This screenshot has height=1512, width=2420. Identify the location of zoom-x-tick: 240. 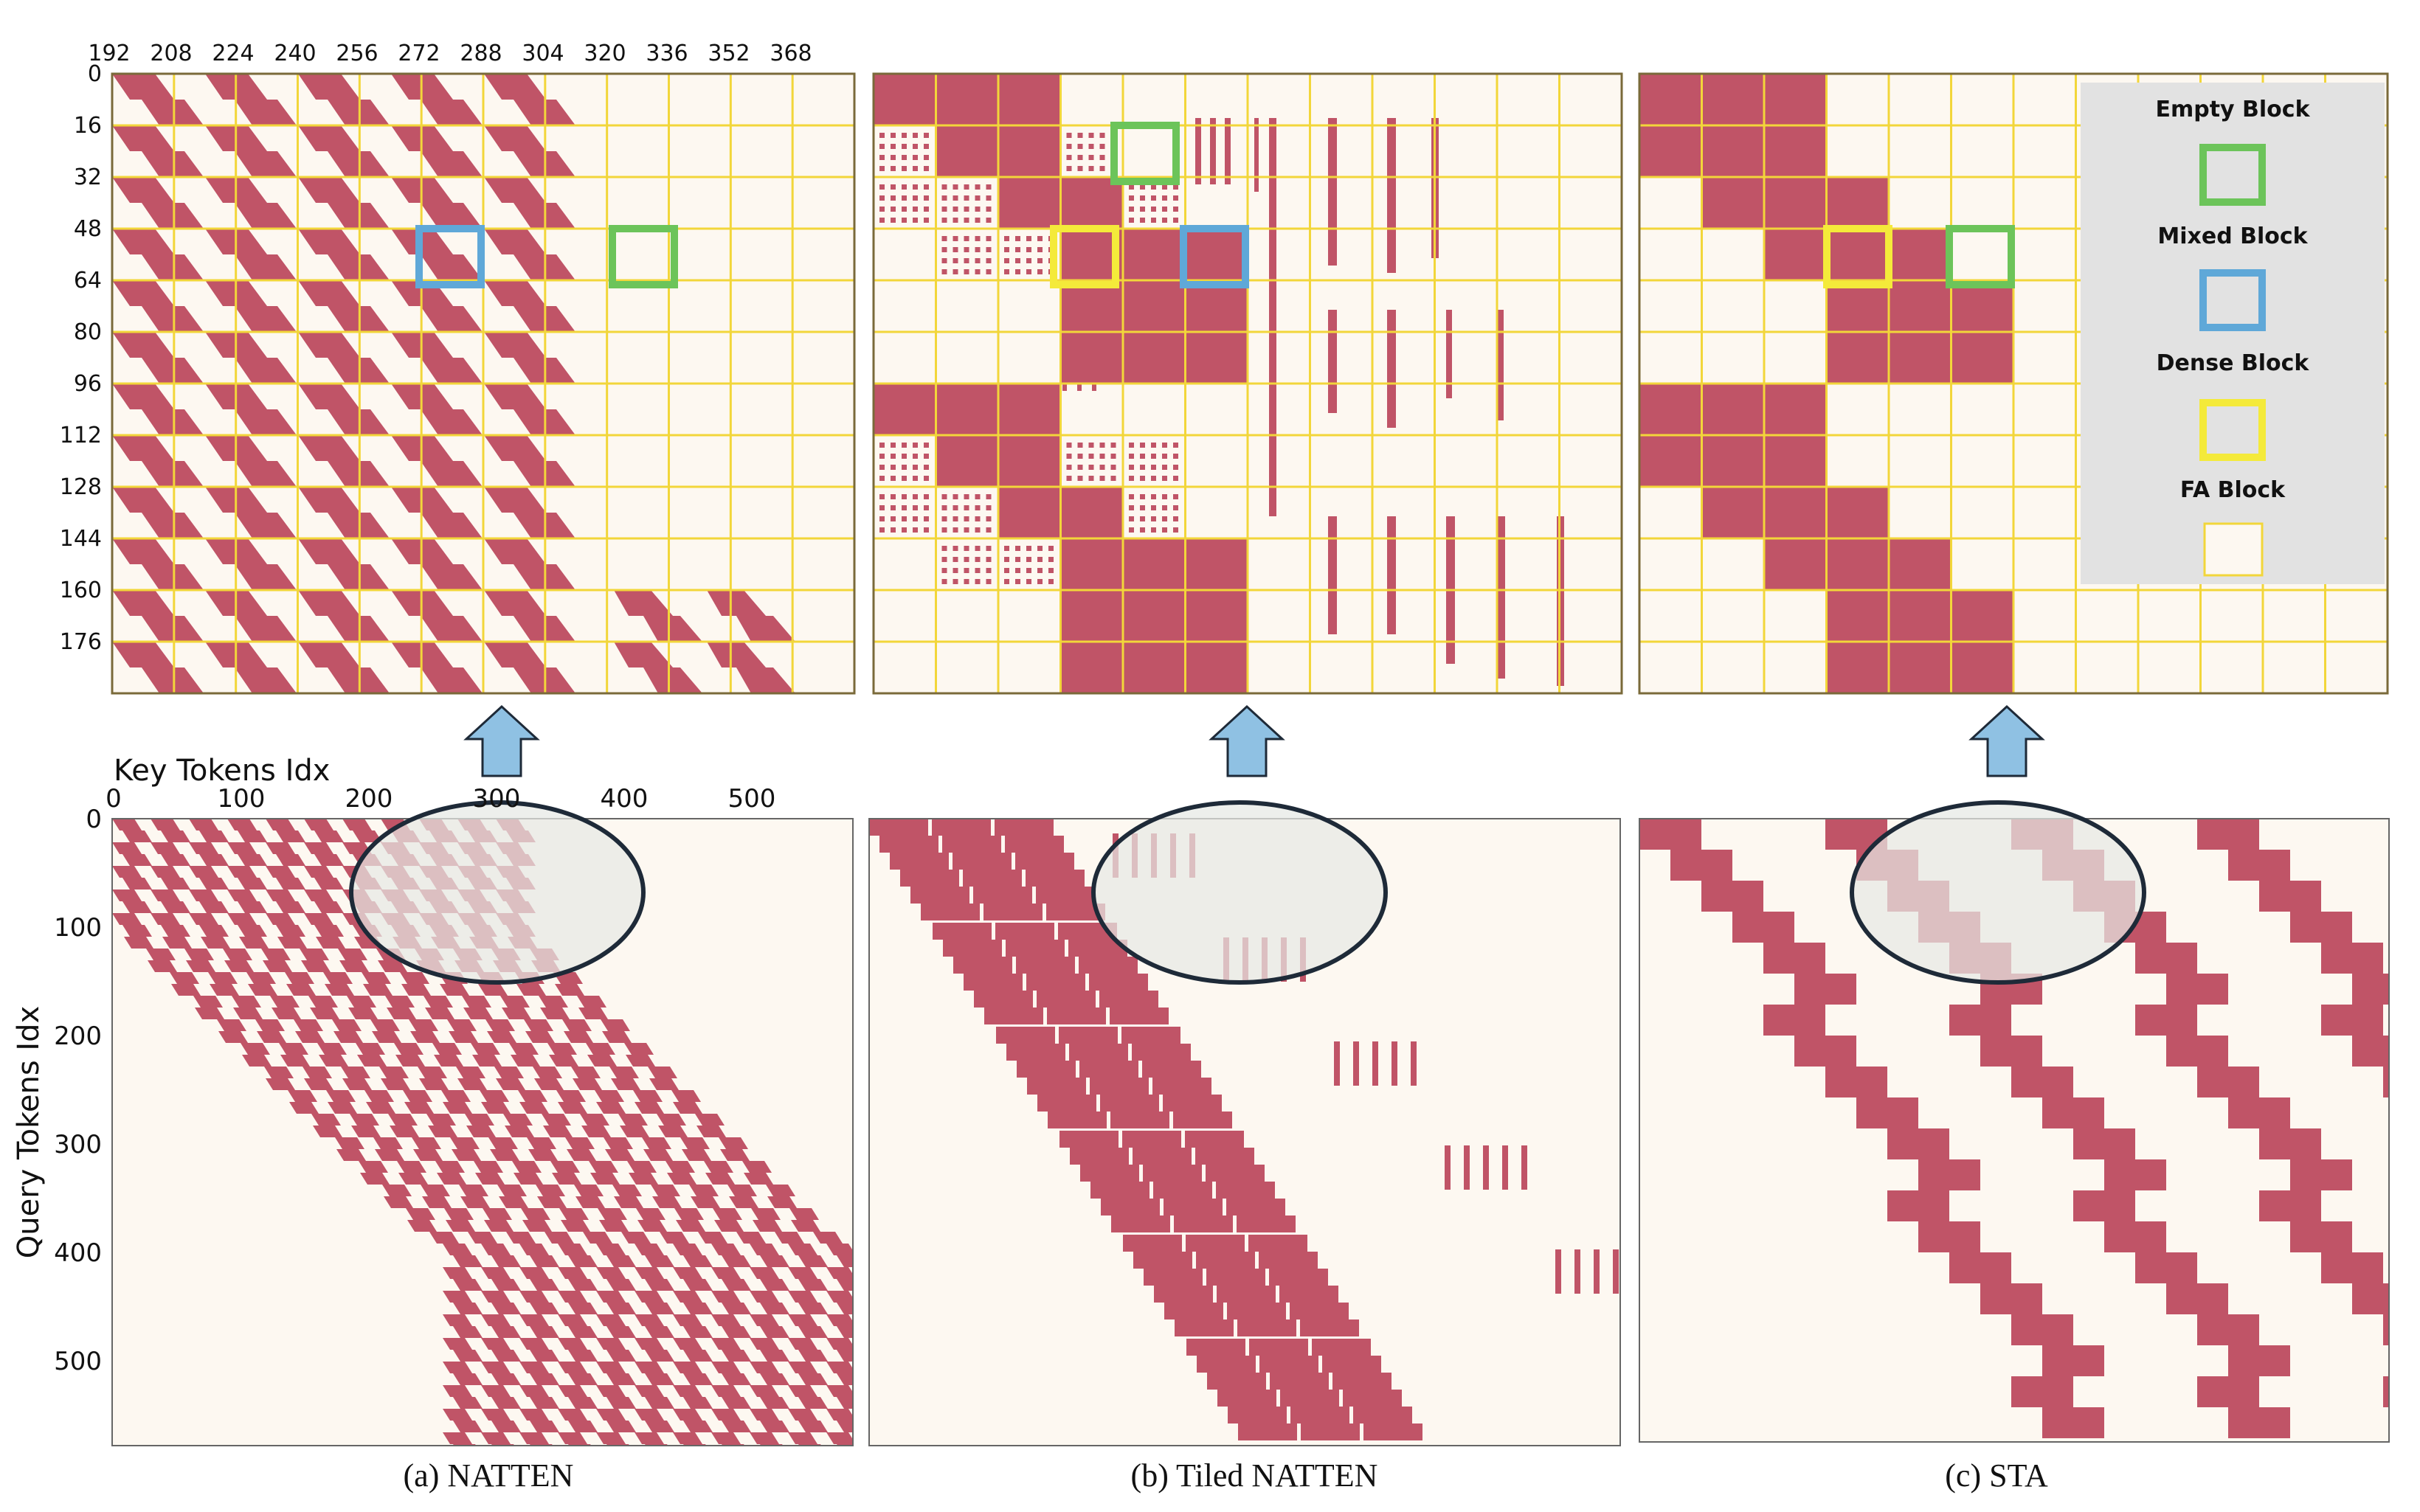
(295, 53).